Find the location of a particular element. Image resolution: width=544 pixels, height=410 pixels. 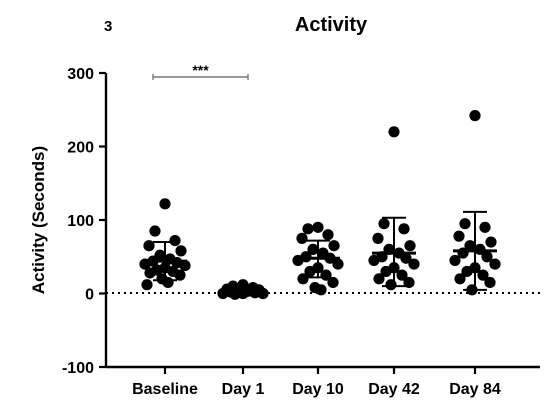

y-axis-label: Activity (Seconds) is located at coordinates (38, 220).